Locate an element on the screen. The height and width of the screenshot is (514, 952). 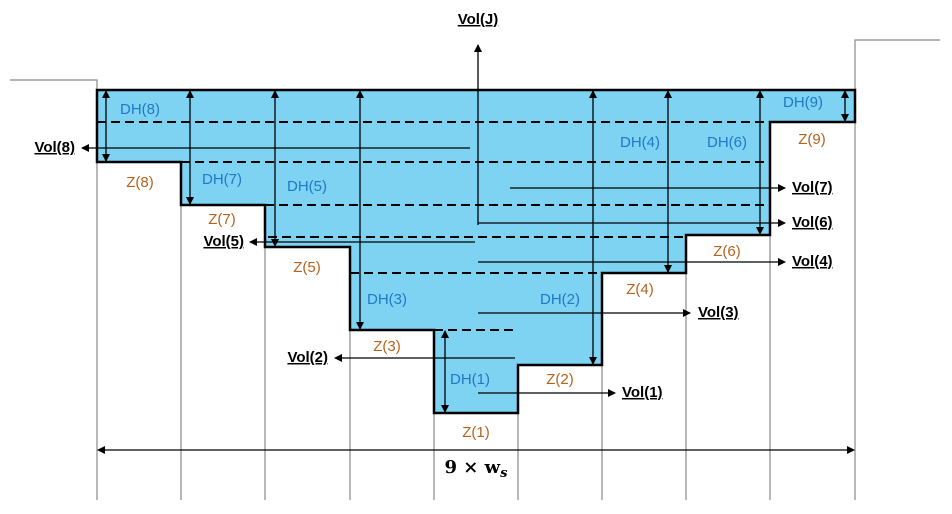
z-label: Z(6) is located at coordinates (727, 251).